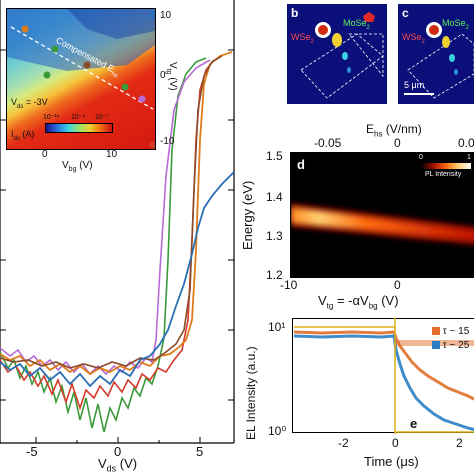 Image resolution: width=474 pixels, height=474 pixels. I want to click on panel-d-top-tick-3: 0.05, so click(466, 143).